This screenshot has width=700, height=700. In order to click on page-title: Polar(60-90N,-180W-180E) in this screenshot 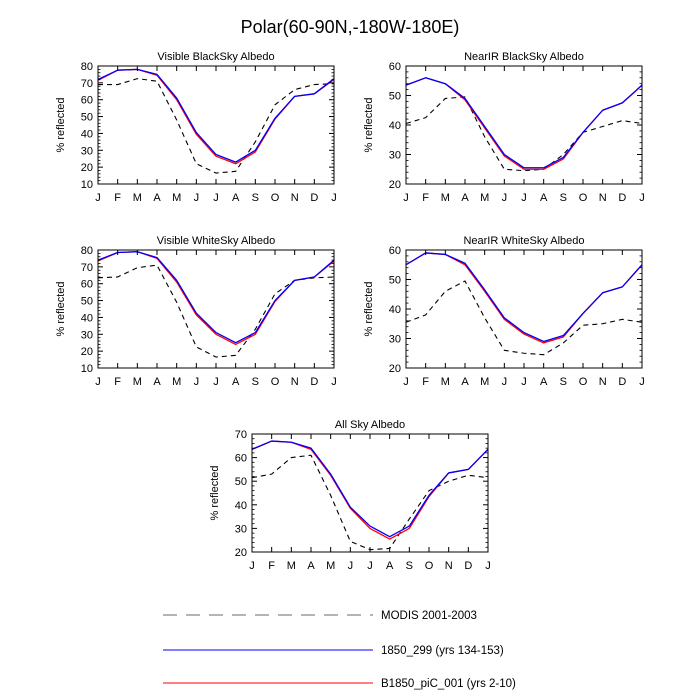, I will do `click(350, 27)`.